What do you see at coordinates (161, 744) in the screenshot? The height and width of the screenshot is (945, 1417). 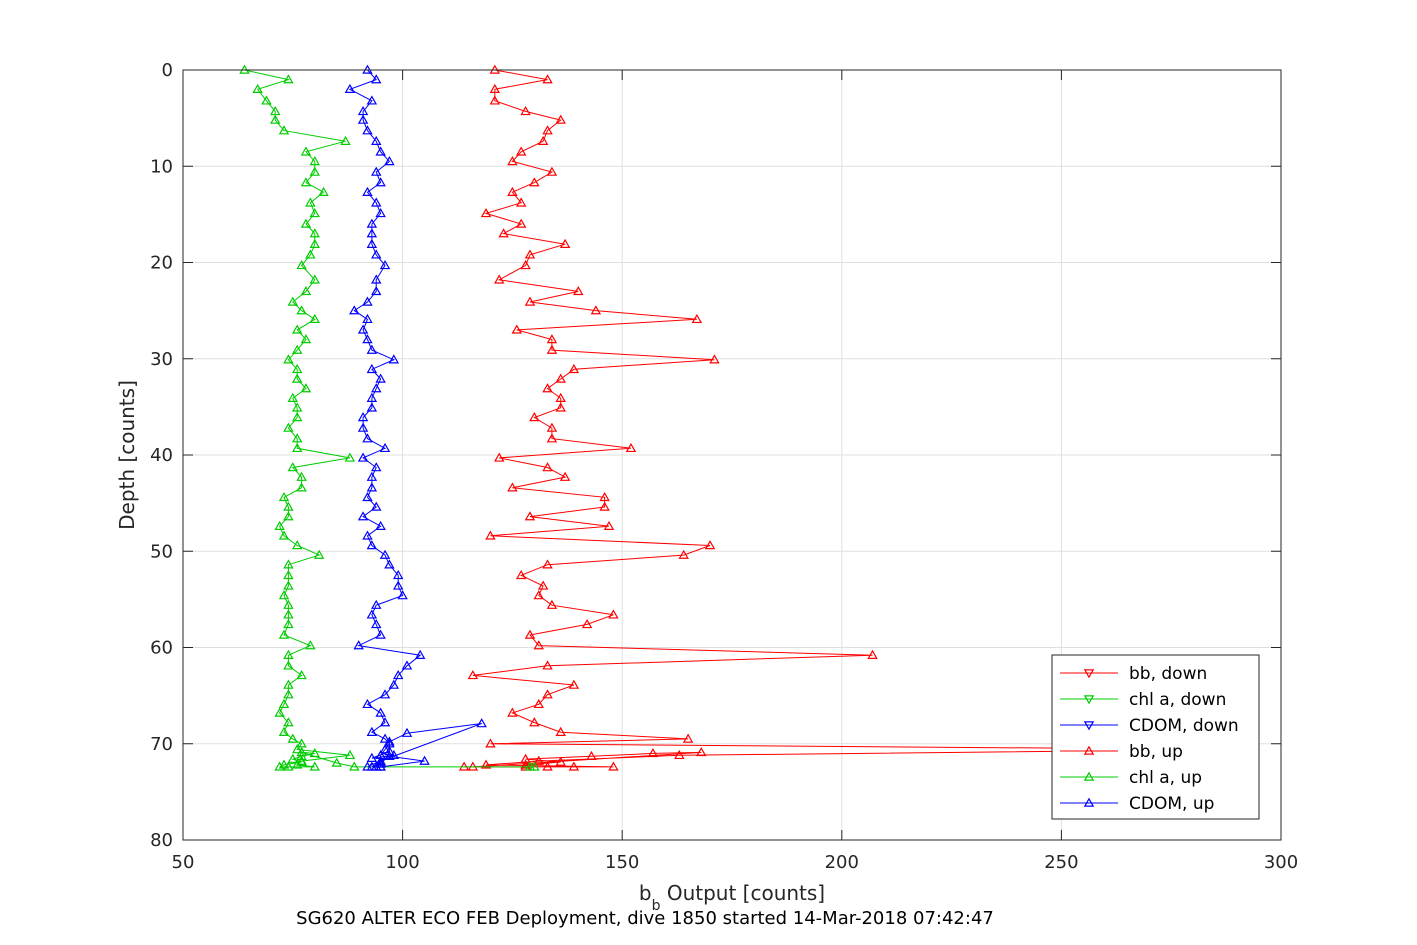 I see `y-tick-label: 70` at bounding box center [161, 744].